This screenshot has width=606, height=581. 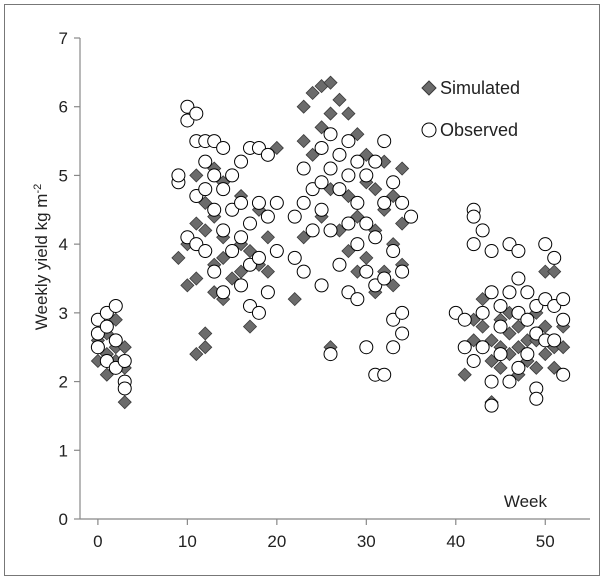 What do you see at coordinates (63, 382) in the screenshot?
I see `y-tick-label: 2` at bounding box center [63, 382].